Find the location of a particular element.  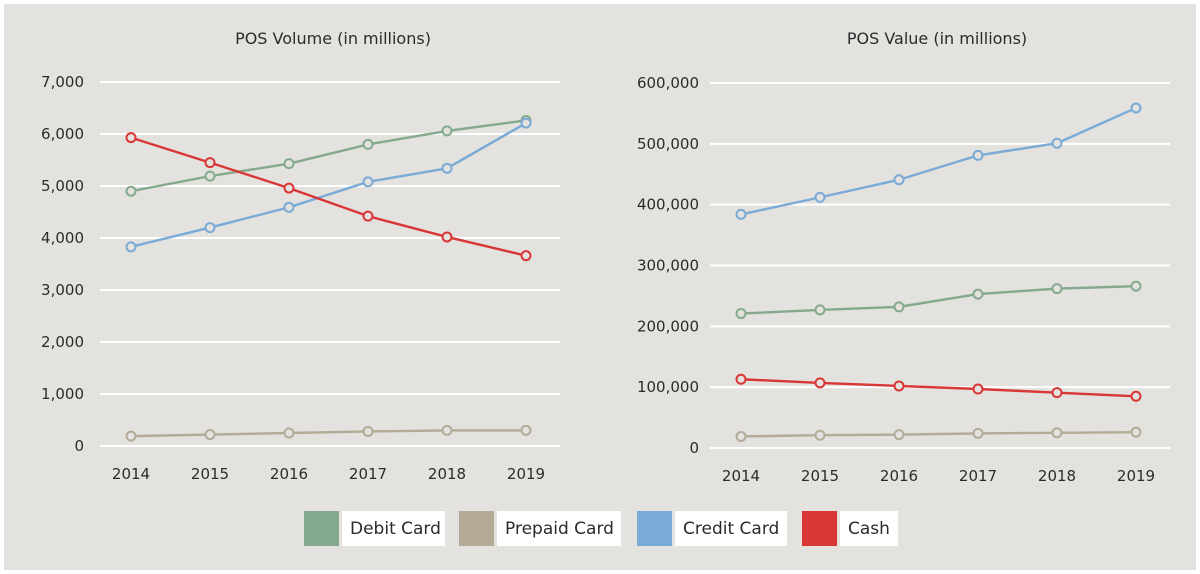

legend-label: Credit Card is located at coordinates (731, 529).